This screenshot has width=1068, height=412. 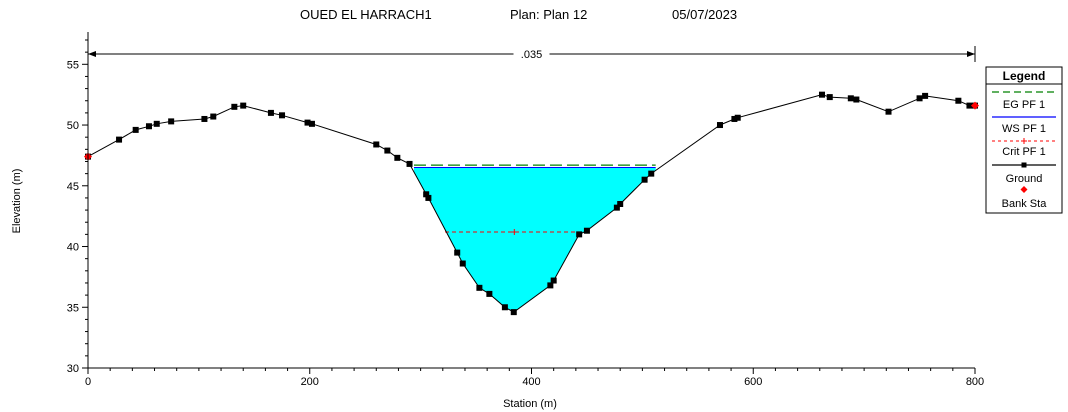 I want to click on legend-title: Legend, so click(x=1024, y=76).